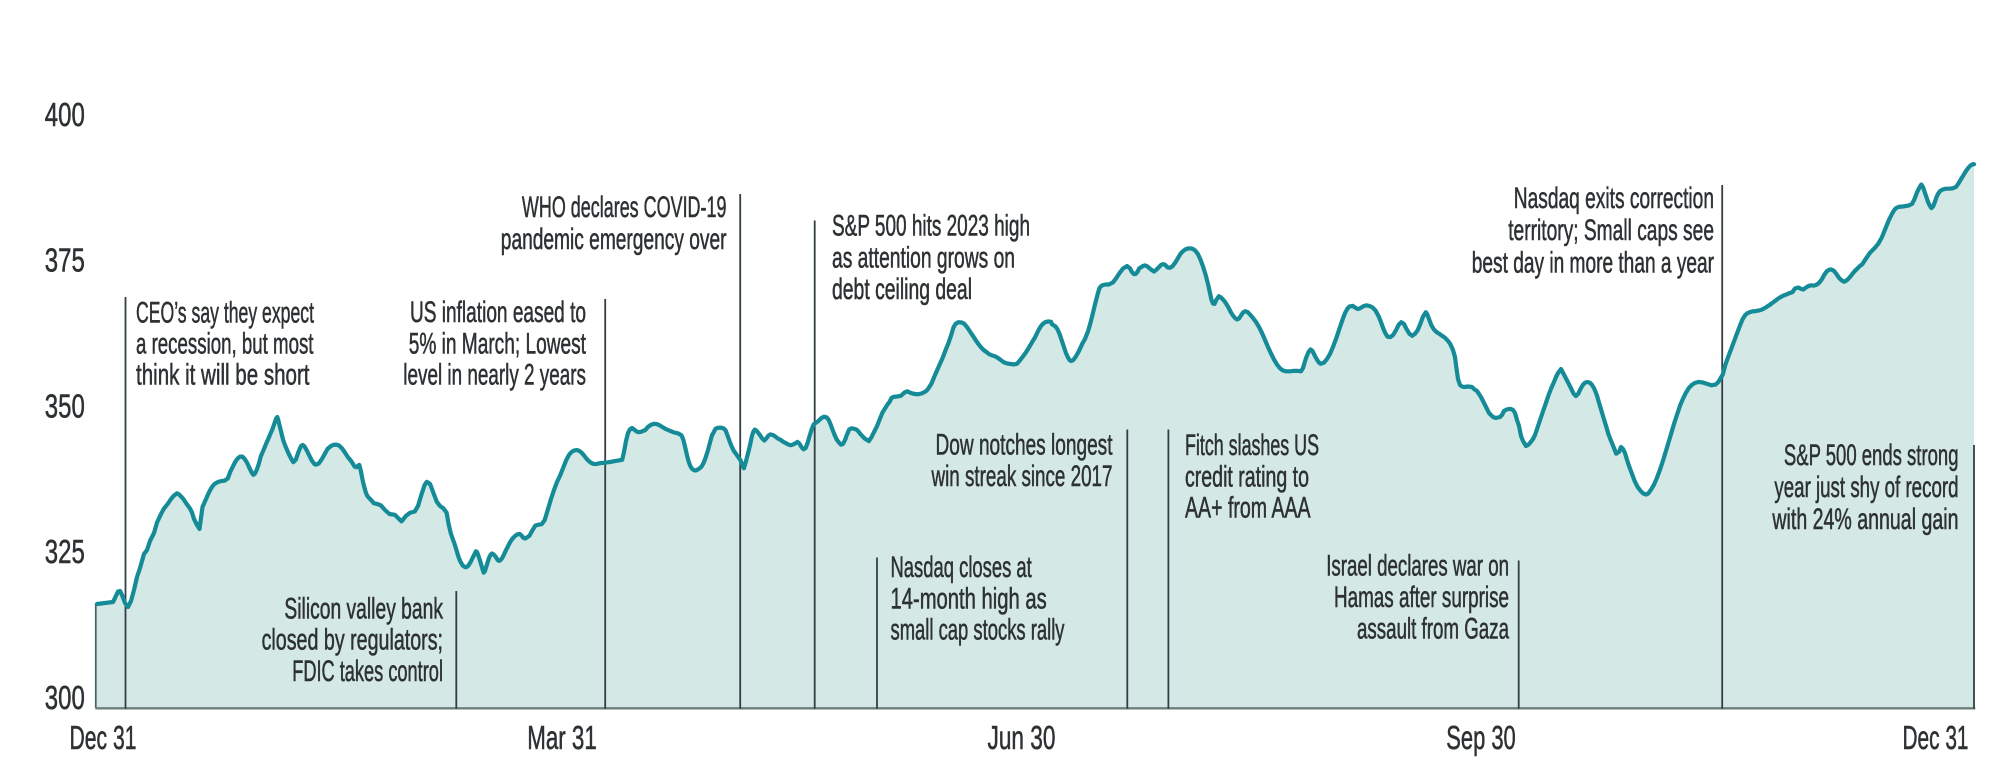 The image size is (2000, 773). Describe the element at coordinates (923, 258) in the screenshot. I see `svg-text: as attention grows on` at that location.